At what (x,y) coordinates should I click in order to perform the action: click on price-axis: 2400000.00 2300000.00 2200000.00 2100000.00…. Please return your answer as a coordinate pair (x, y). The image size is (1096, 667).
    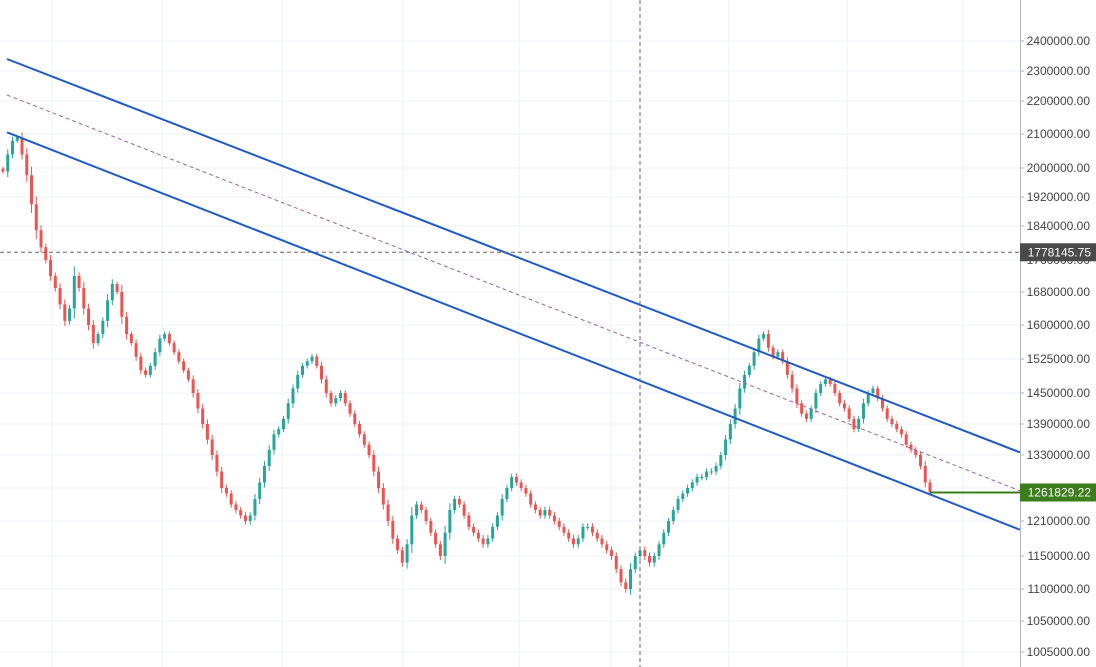
    Looking at the image, I should click on (1058, 333).